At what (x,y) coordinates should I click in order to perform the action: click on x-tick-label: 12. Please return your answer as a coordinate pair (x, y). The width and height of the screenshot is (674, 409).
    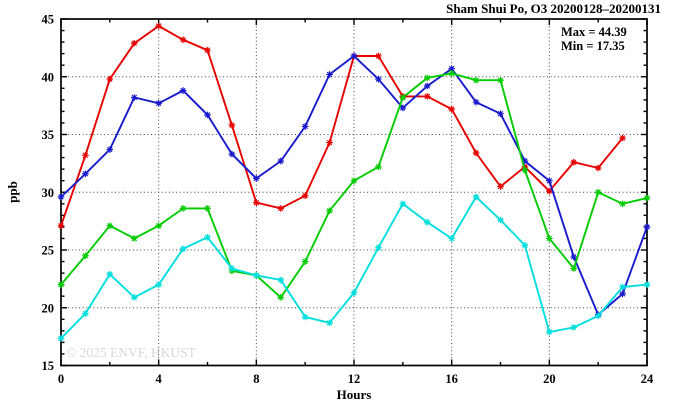
    Looking at the image, I should click on (354, 379).